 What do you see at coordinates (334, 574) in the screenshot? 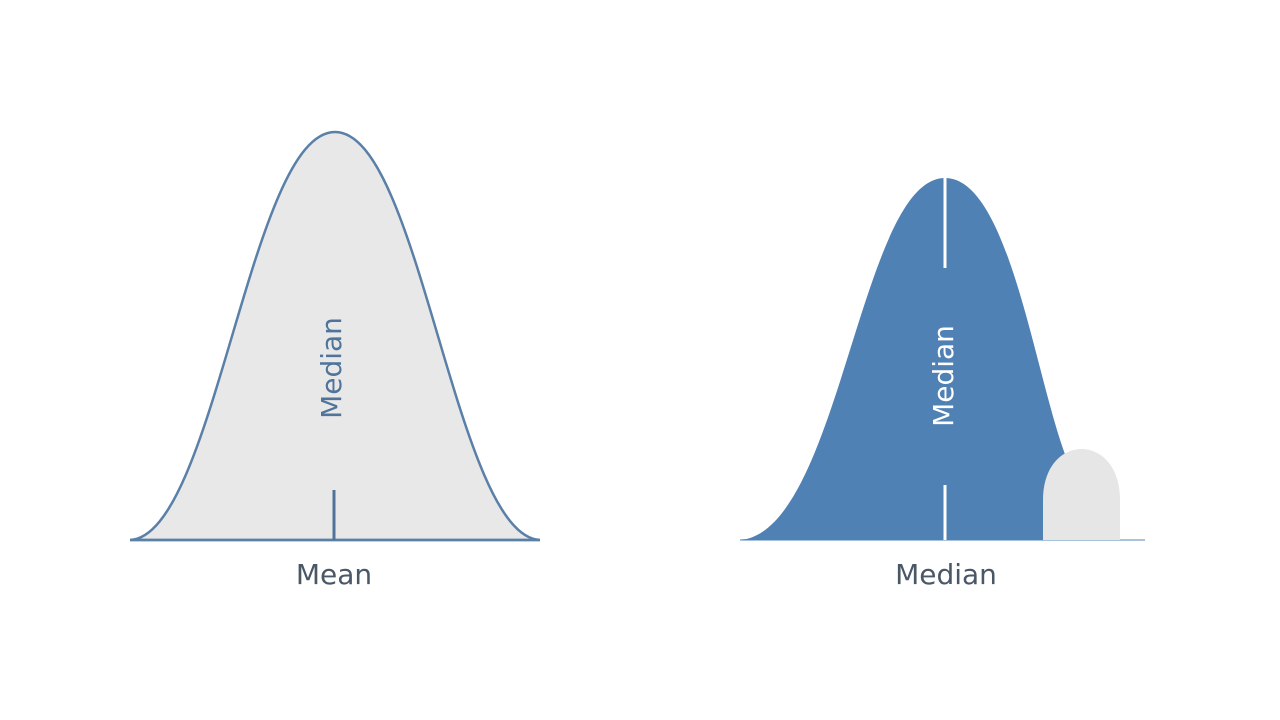
I see `panel-label: Mean` at bounding box center [334, 574].